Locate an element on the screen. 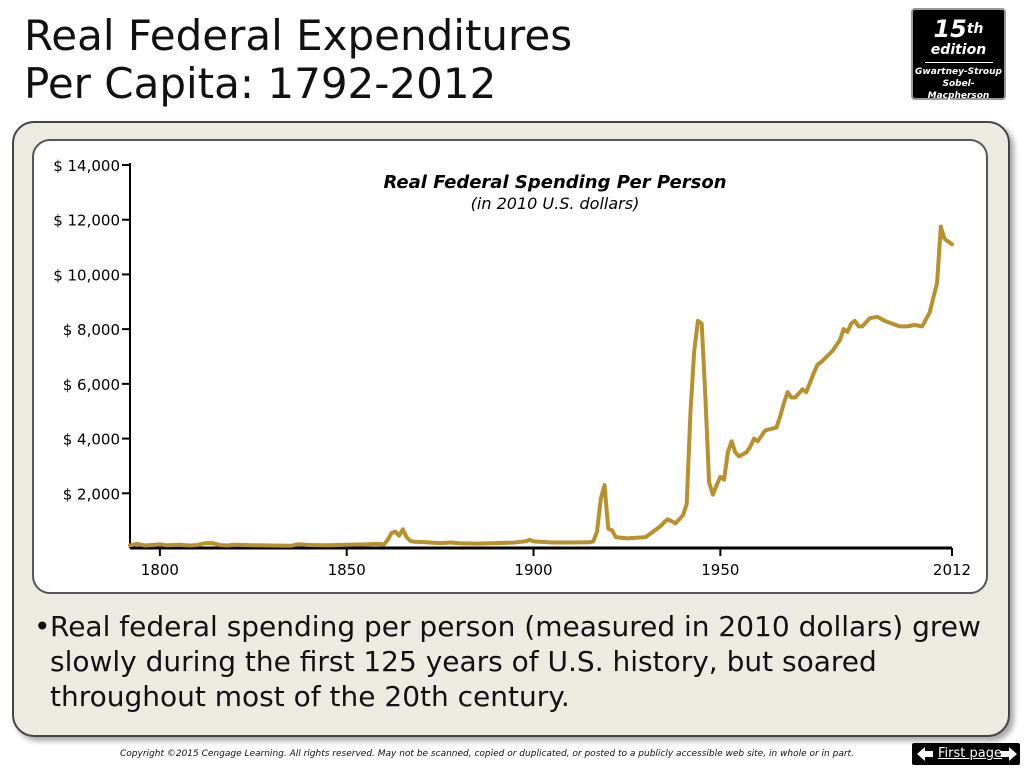 The height and width of the screenshot is (768, 1024). y-tick-label: $ 2,000 is located at coordinates (91, 494).